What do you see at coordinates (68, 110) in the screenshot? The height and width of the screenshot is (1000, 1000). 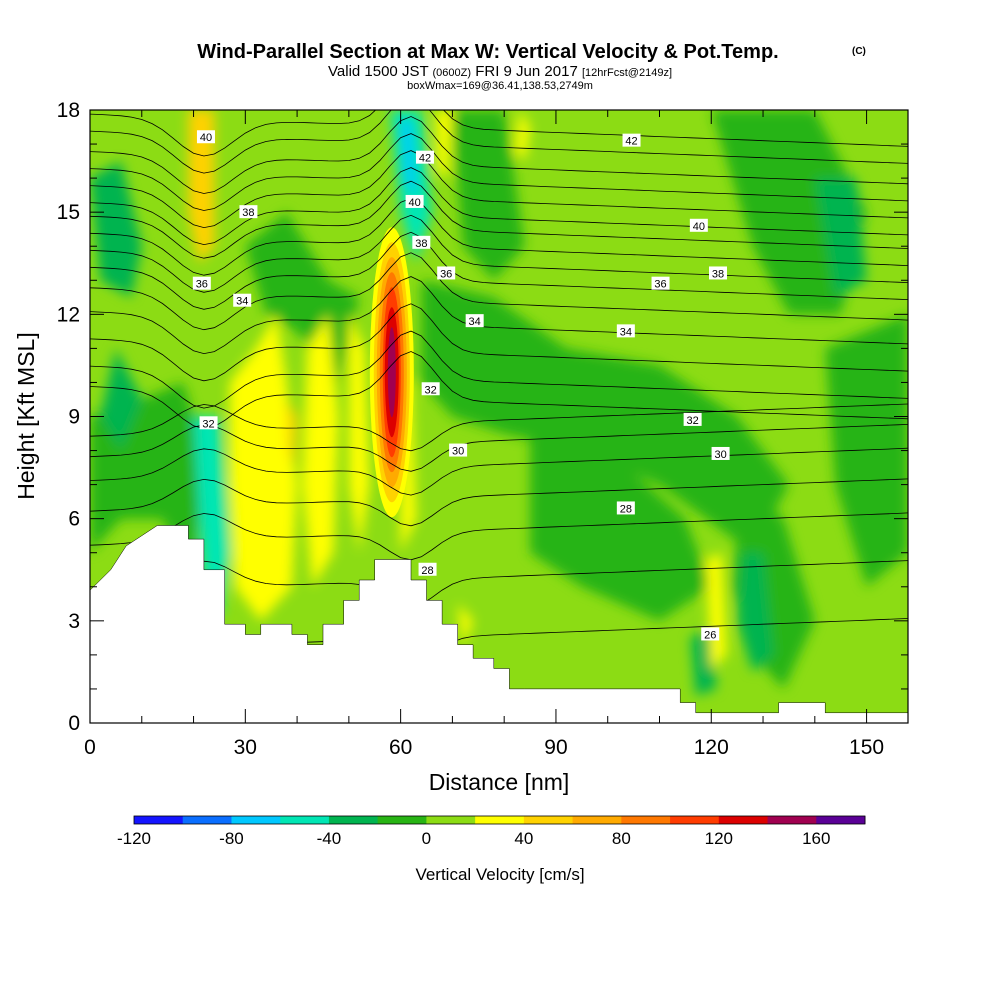 I see `y-tick-label: 18` at bounding box center [68, 110].